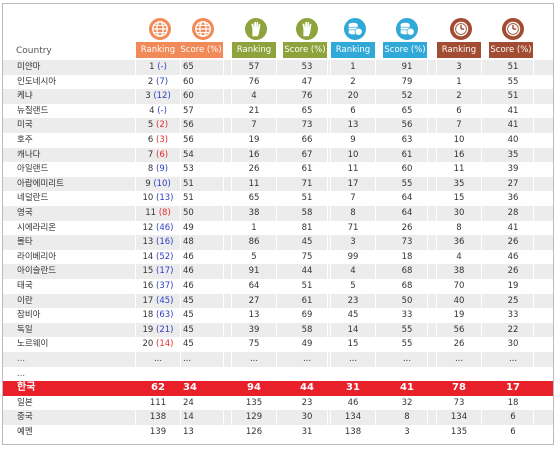  What do you see at coordinates (158, 140) in the screenshot?
I see `ranking-cell: 6 (3)` at bounding box center [158, 140].